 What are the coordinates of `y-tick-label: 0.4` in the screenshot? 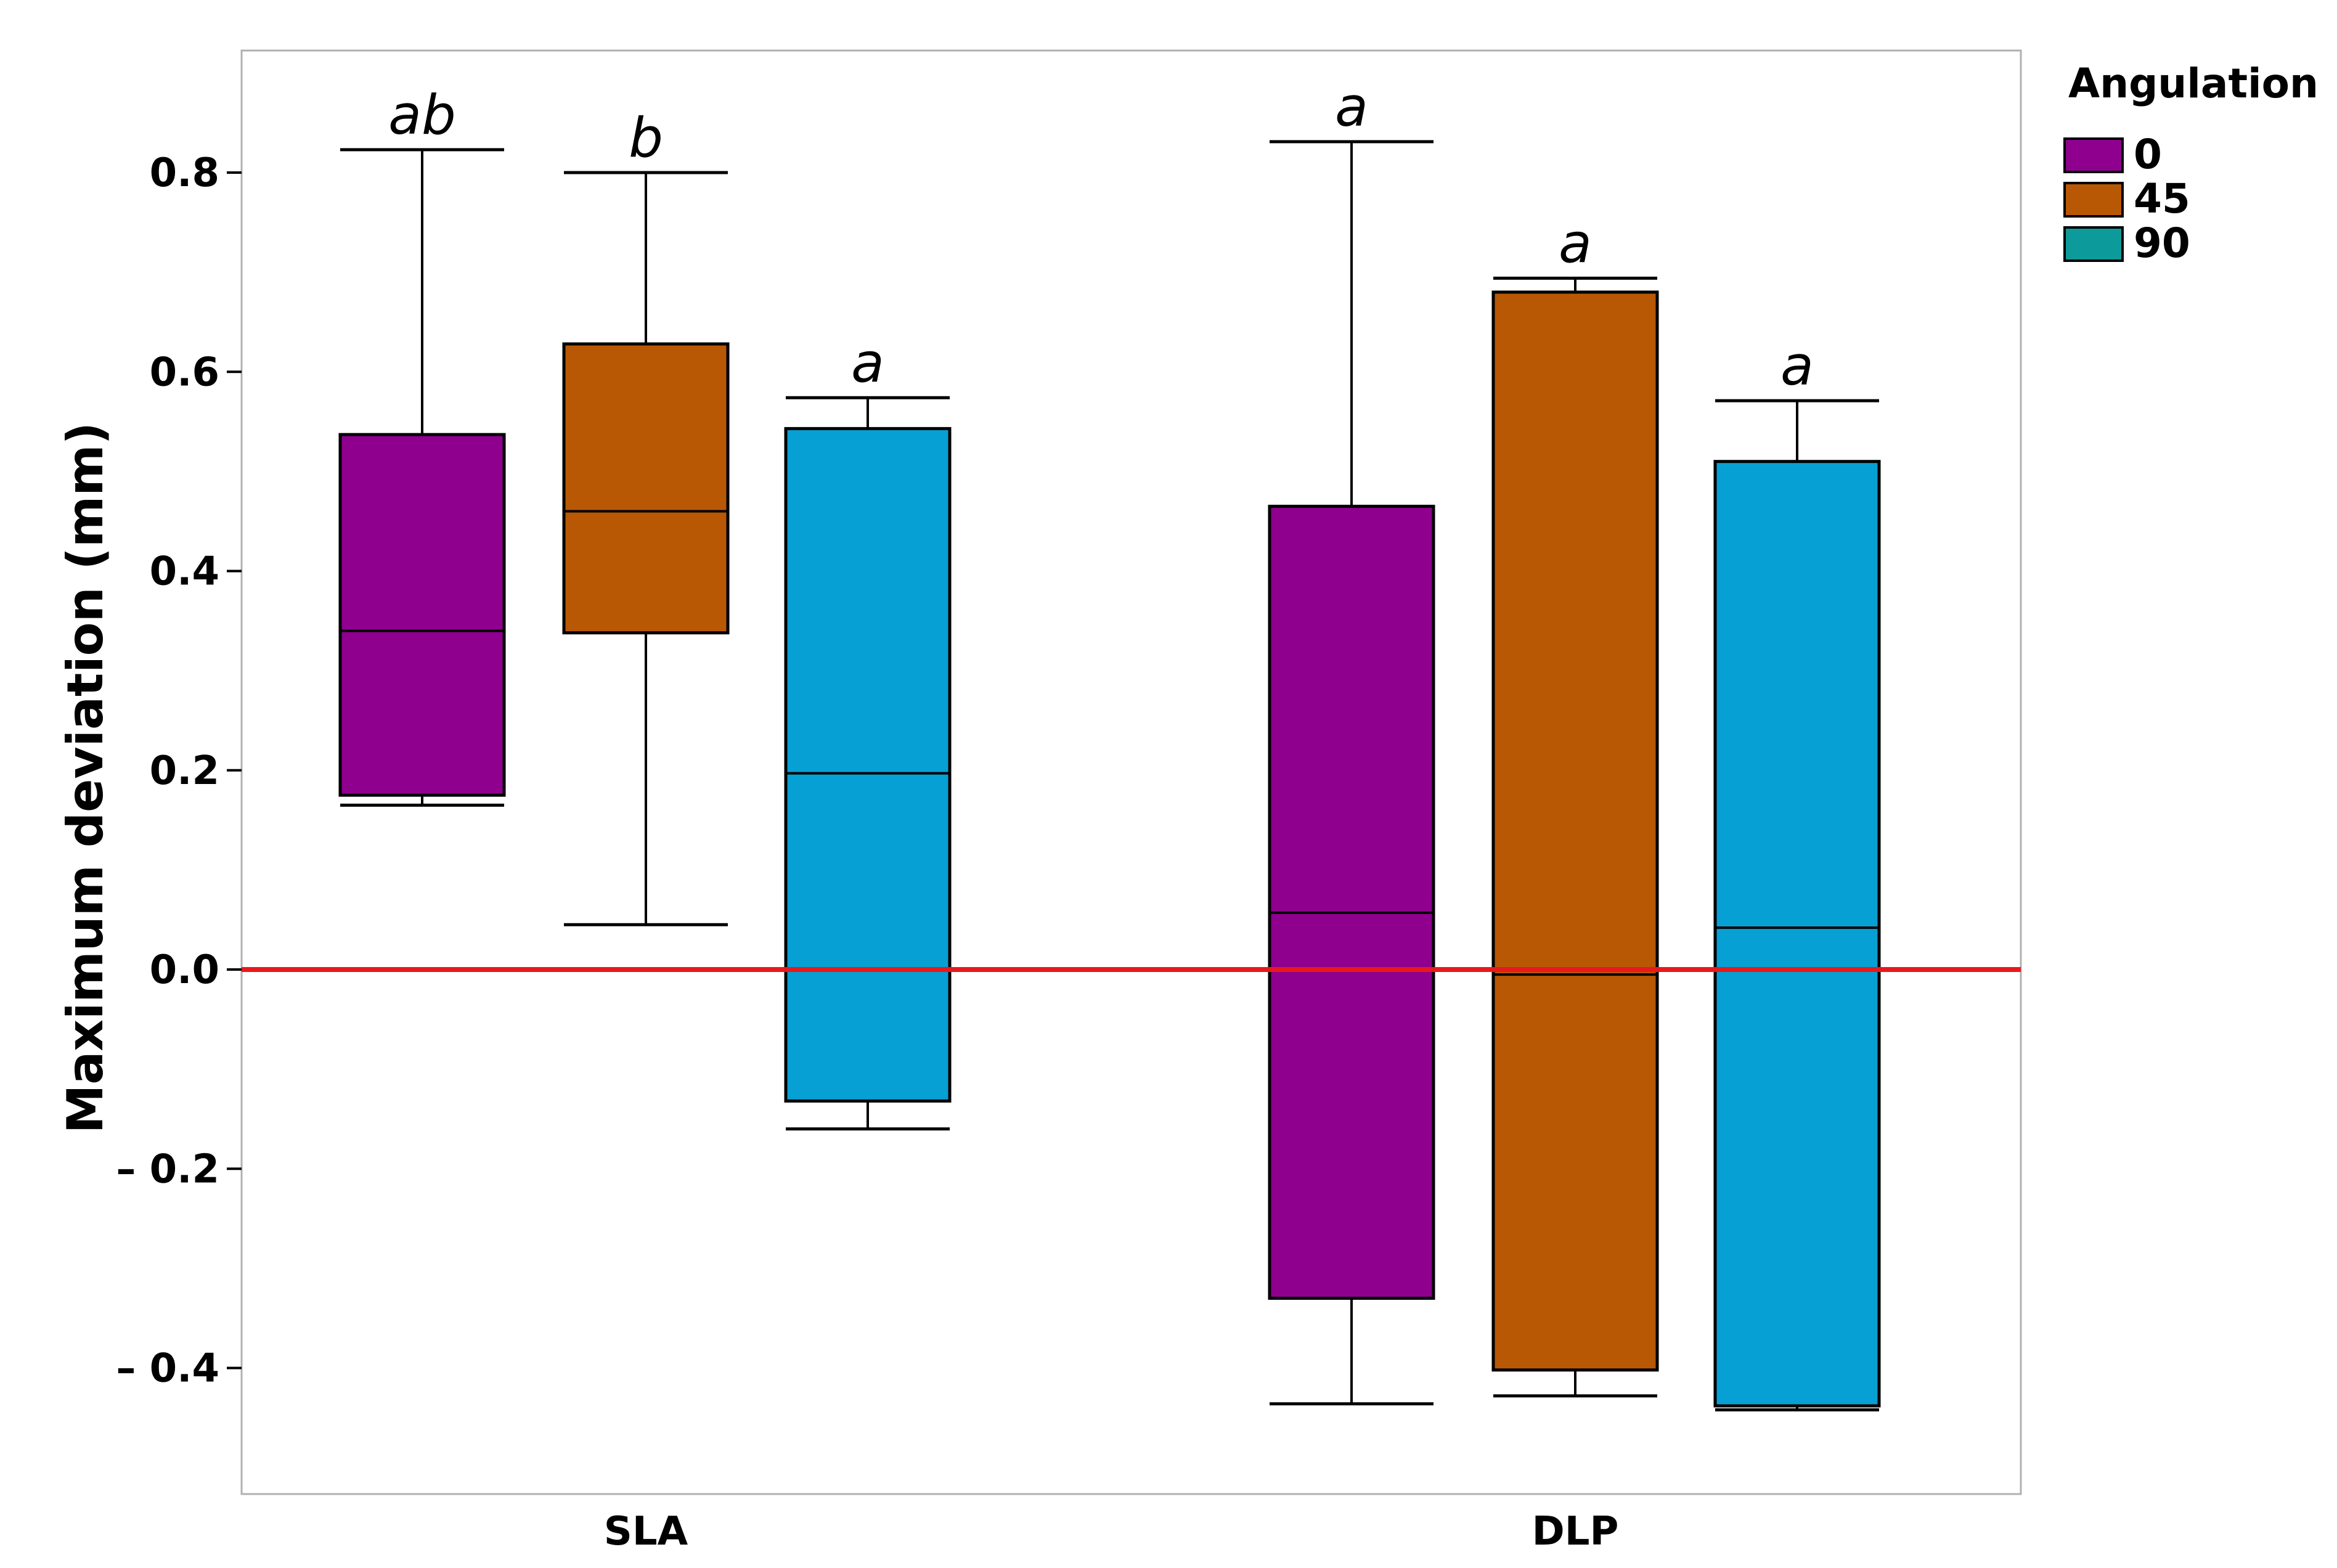 It's located at (184, 572).